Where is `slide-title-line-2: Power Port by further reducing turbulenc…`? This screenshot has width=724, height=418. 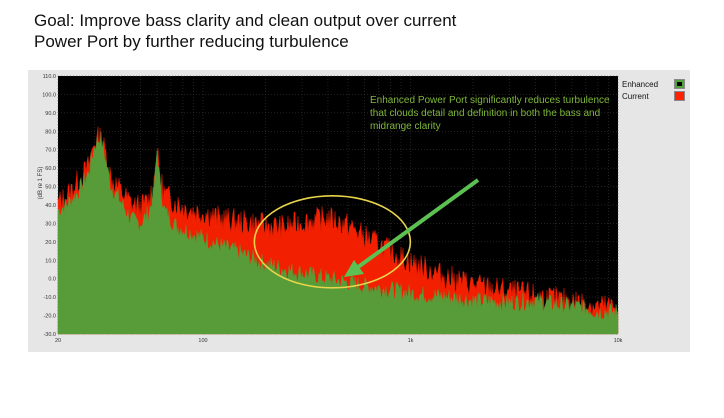 slide-title-line-2: Power Port by further reducing turbulenc… is located at coordinates (191, 41).